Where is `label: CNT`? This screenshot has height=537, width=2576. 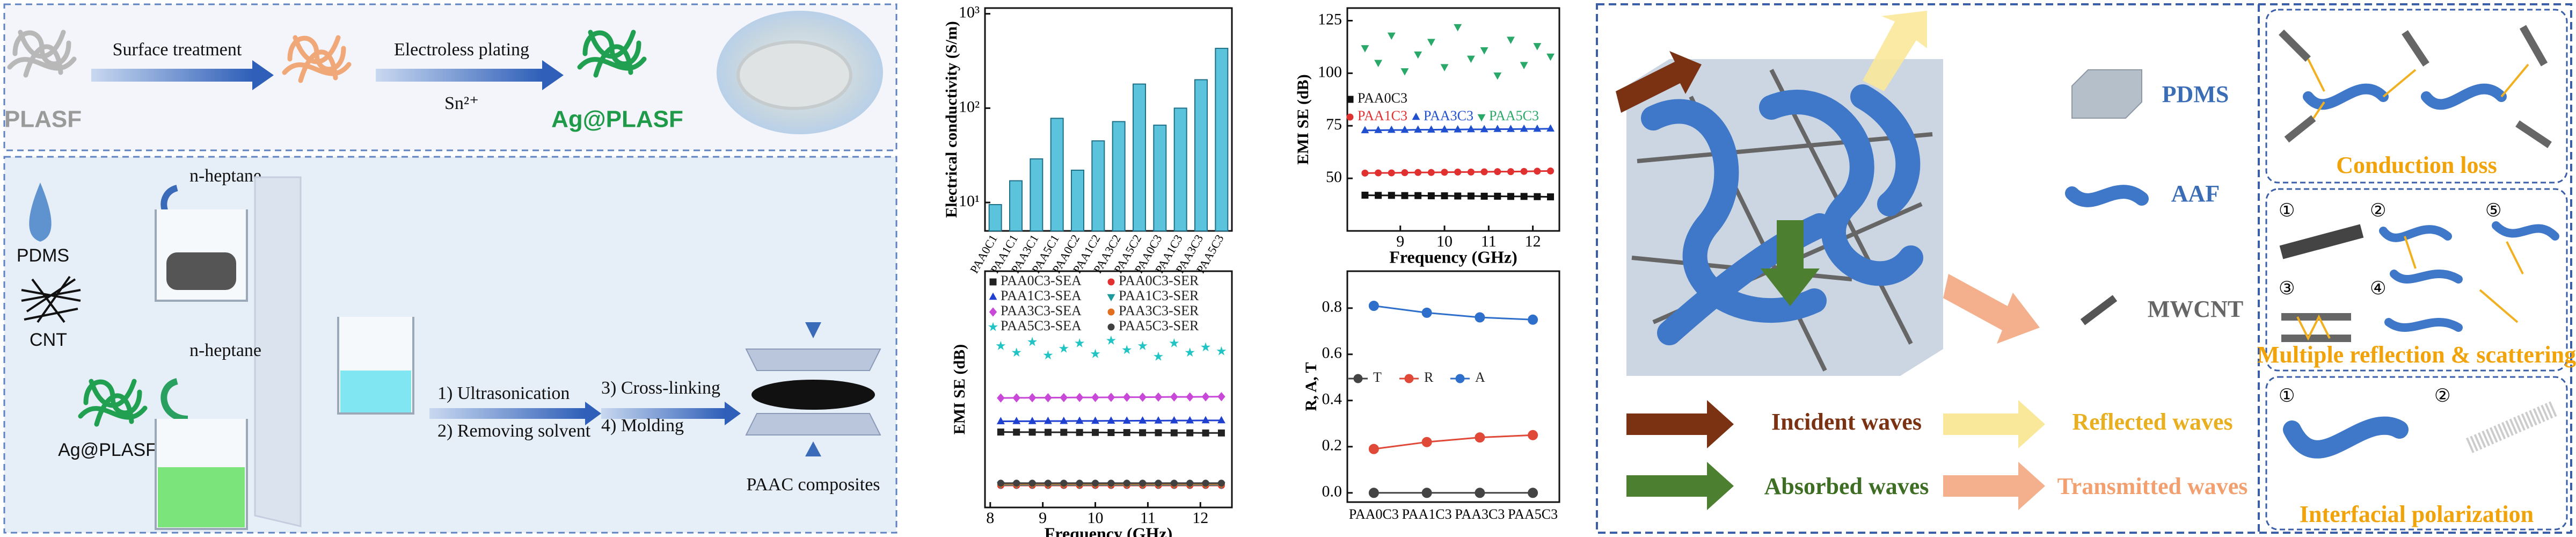
label: CNT is located at coordinates (48, 340).